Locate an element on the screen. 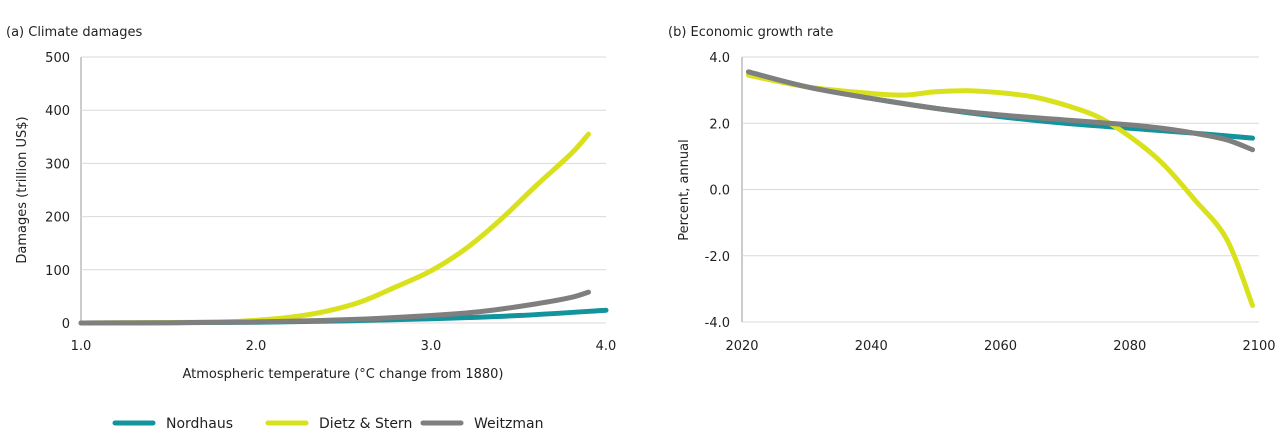 This screenshot has height=432, width=1285. panel-a-x-tick-label: 2.0 is located at coordinates (256, 346).